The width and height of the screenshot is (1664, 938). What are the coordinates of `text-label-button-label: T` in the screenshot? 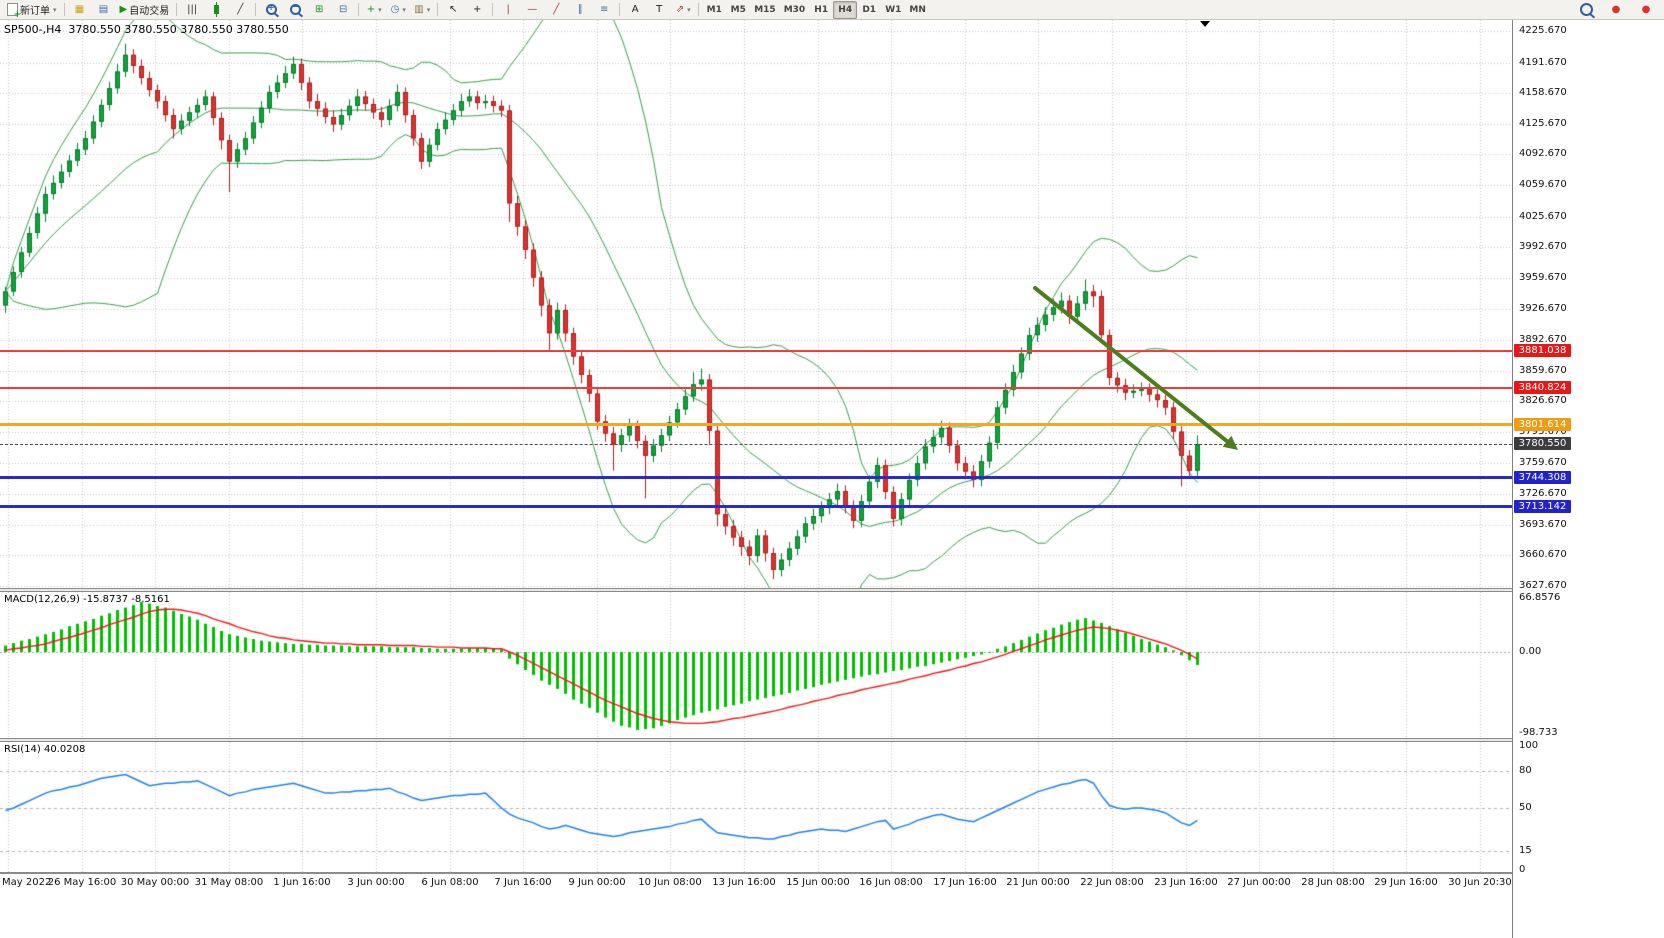 It's located at (659, 9).